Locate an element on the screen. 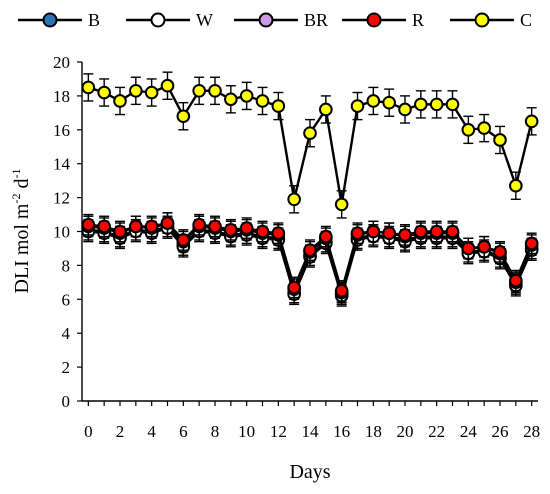 This screenshot has width=550, height=494. x-tick-label: 28 is located at coordinates (531, 431).